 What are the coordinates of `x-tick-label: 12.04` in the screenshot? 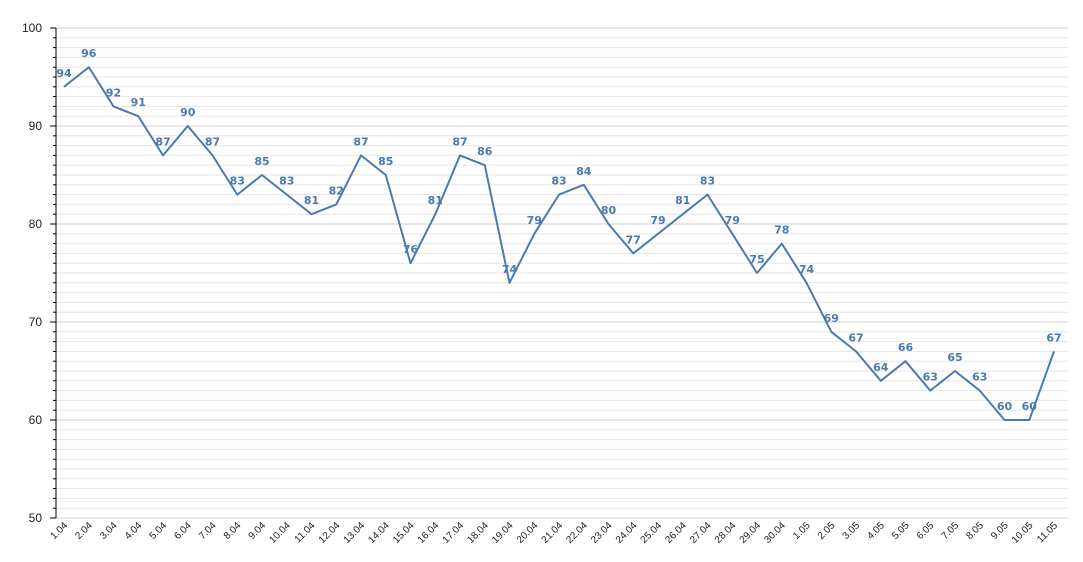 It's located at (330, 533).